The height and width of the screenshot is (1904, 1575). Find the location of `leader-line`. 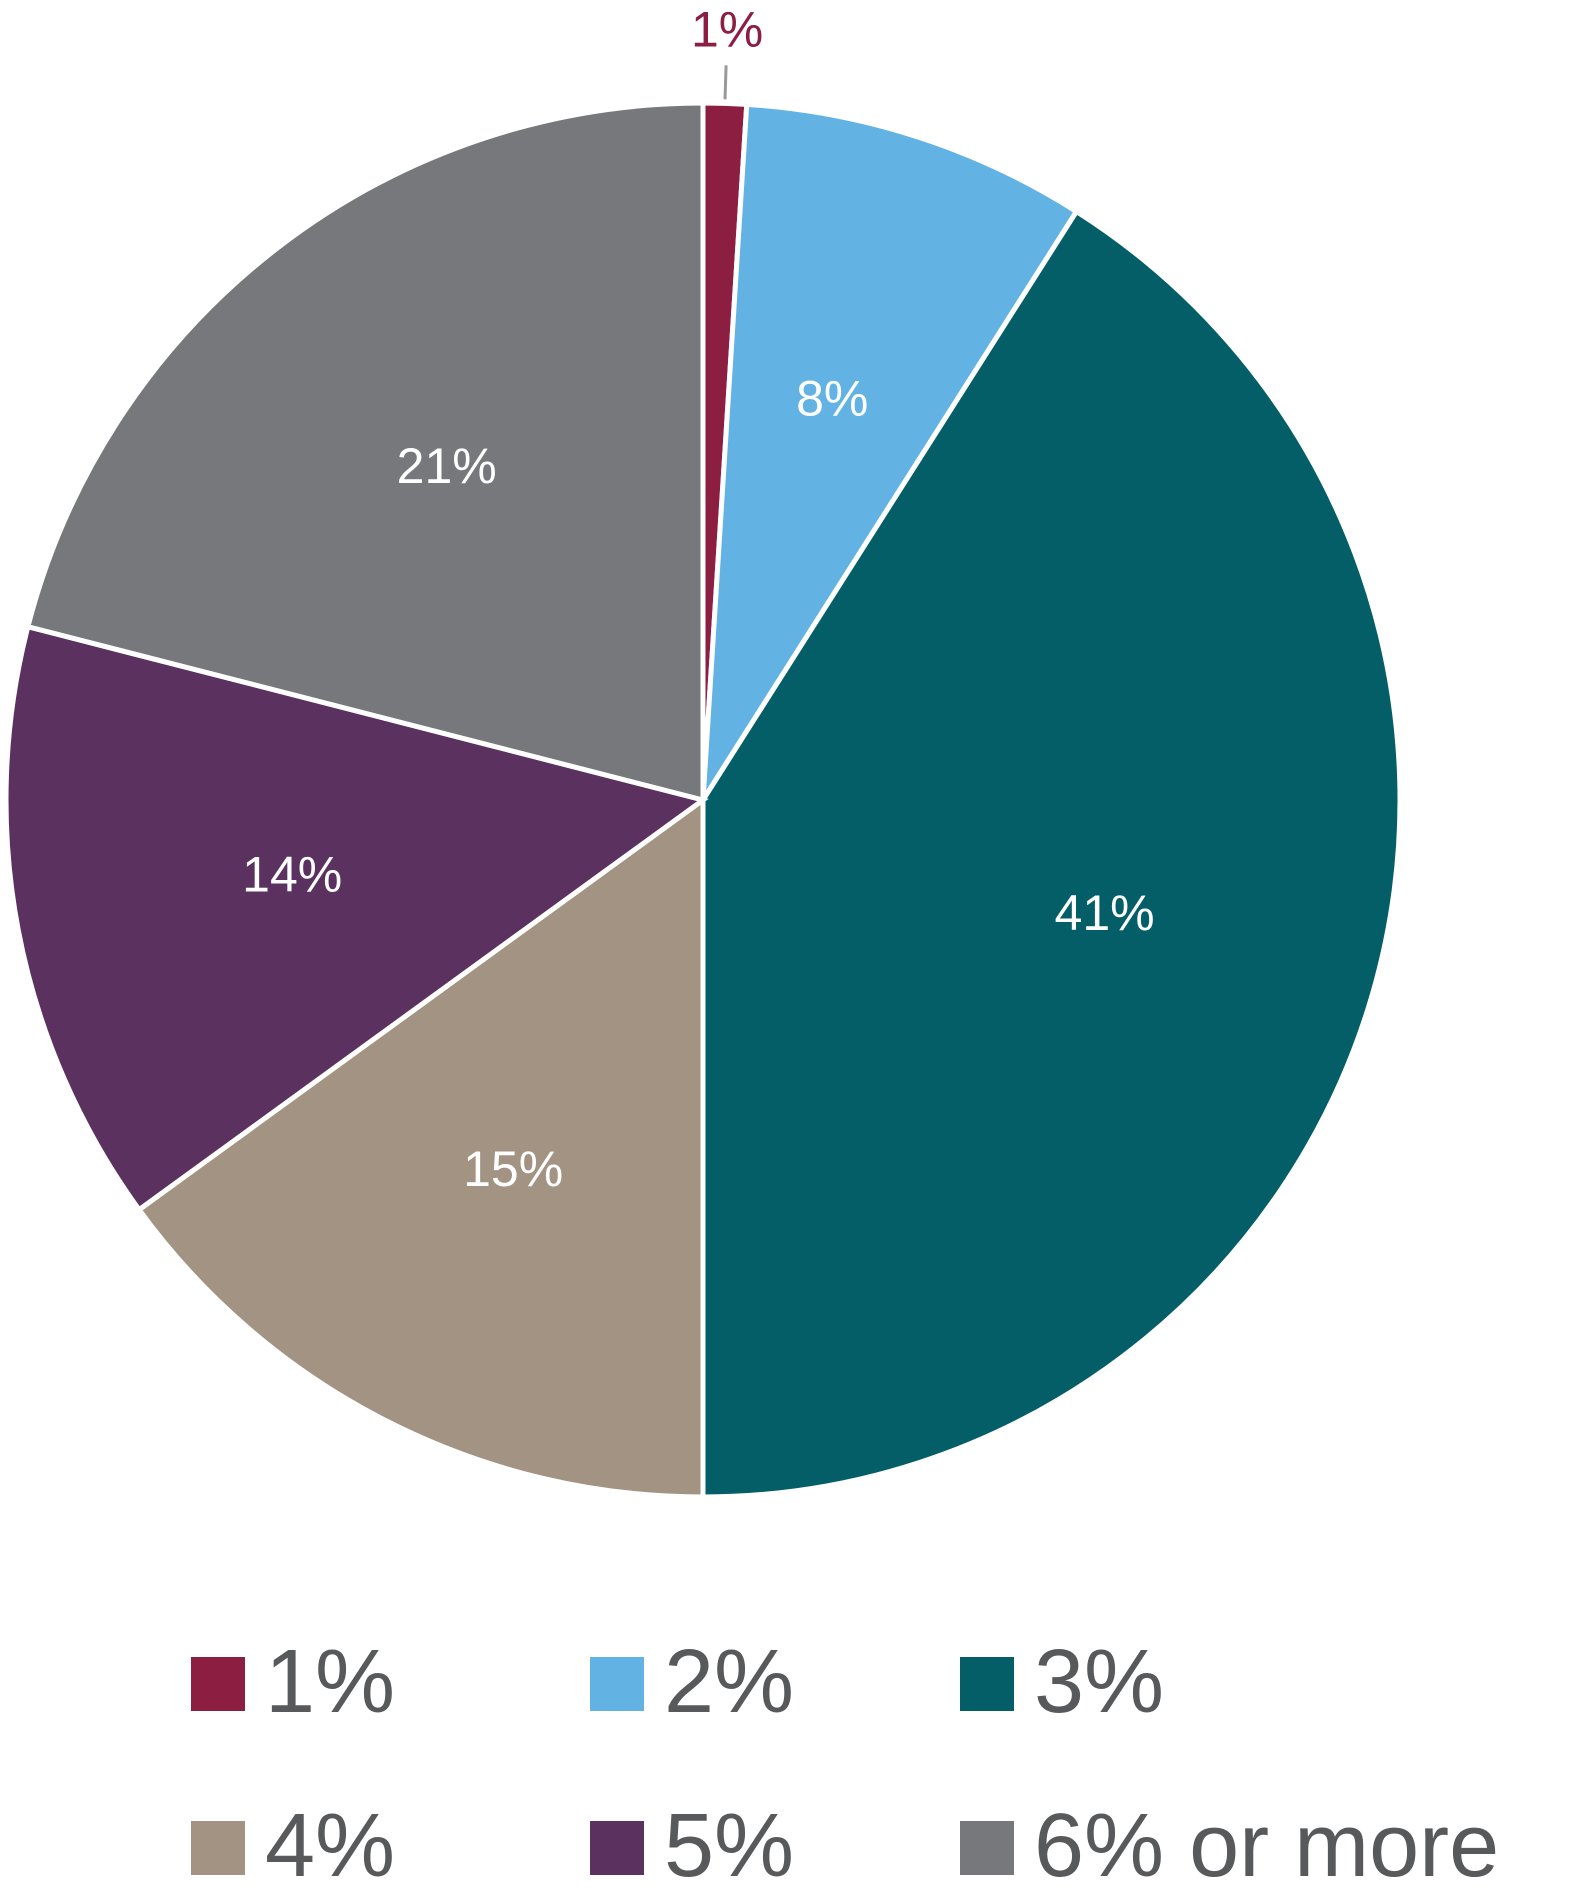

leader-line is located at coordinates (725, 82).